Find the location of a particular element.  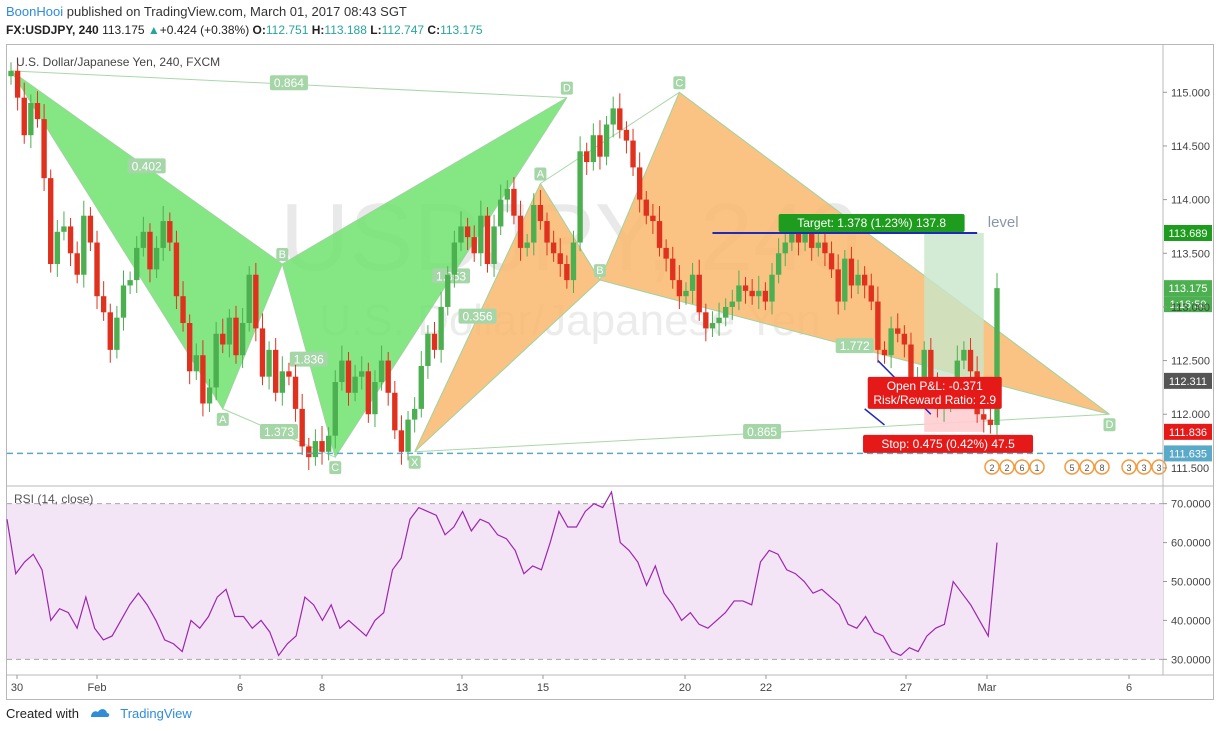

price-tick-label: 113.000 is located at coordinates (1190, 308).